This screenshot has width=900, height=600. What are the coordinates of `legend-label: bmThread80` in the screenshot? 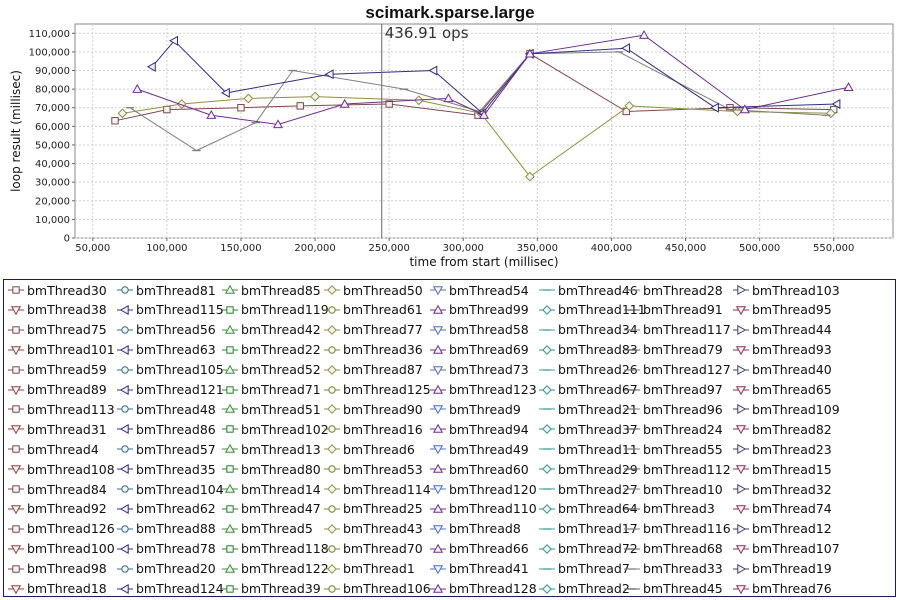 It's located at (281, 469).